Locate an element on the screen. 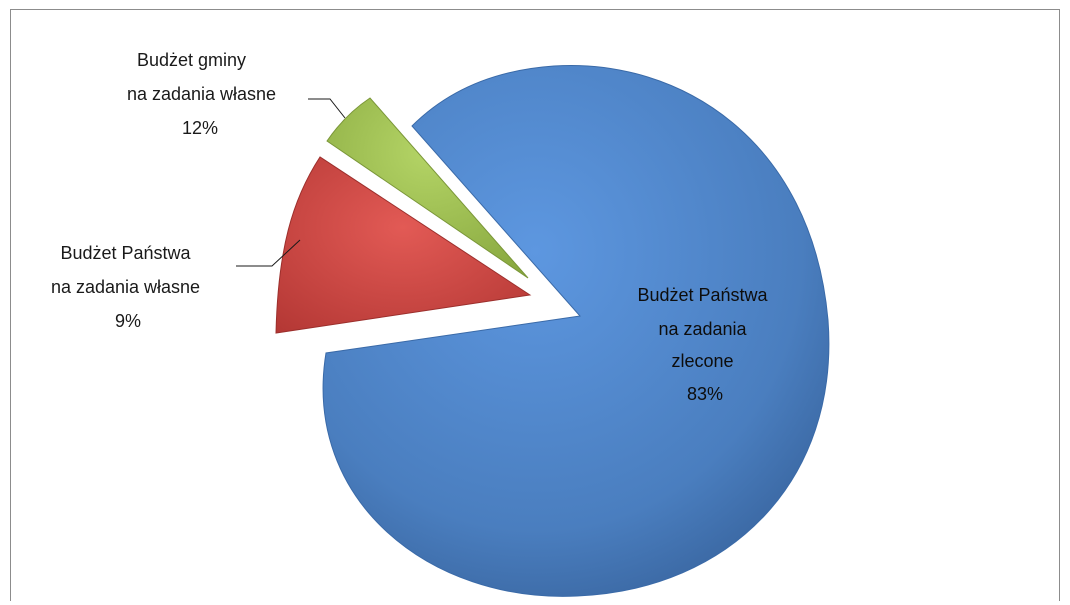  label-line: na zadania is located at coordinates (702, 329).